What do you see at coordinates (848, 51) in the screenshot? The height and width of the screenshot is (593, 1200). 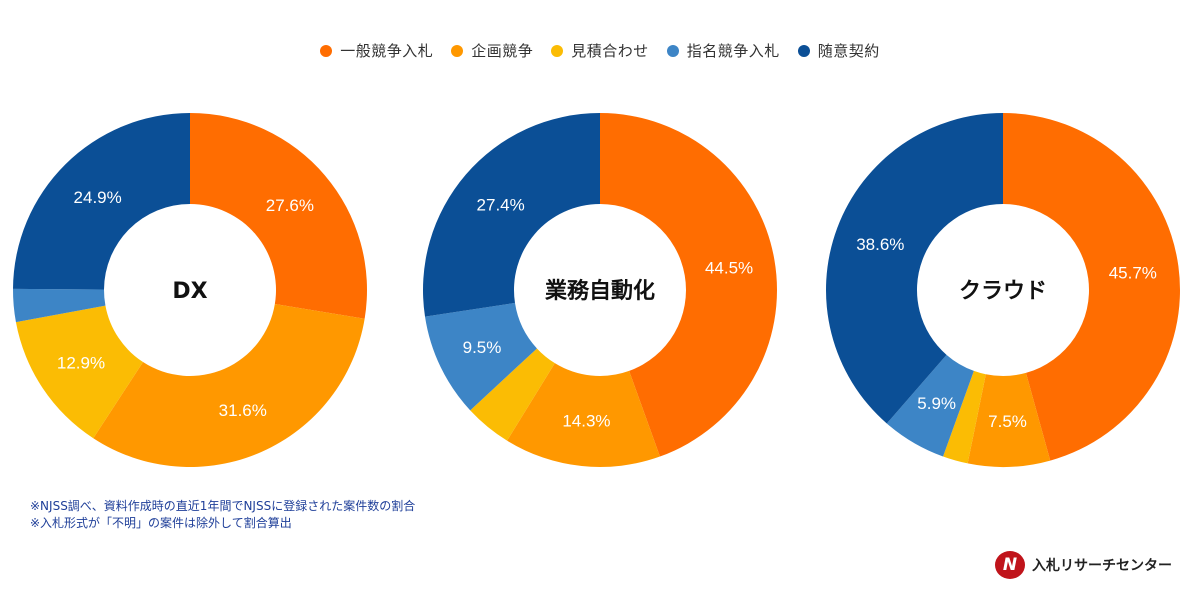 I see `legend-label: 随意契約` at bounding box center [848, 51].